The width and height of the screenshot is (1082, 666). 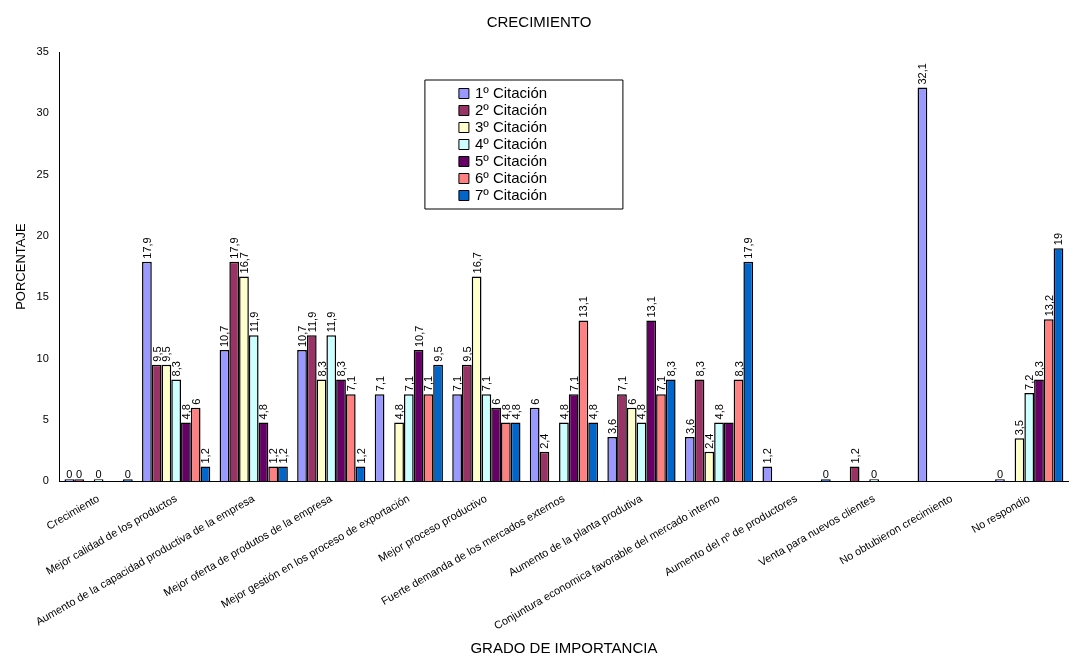 What do you see at coordinates (1029, 382) in the screenshot?
I see `data-label: 7,2` at bounding box center [1029, 382].